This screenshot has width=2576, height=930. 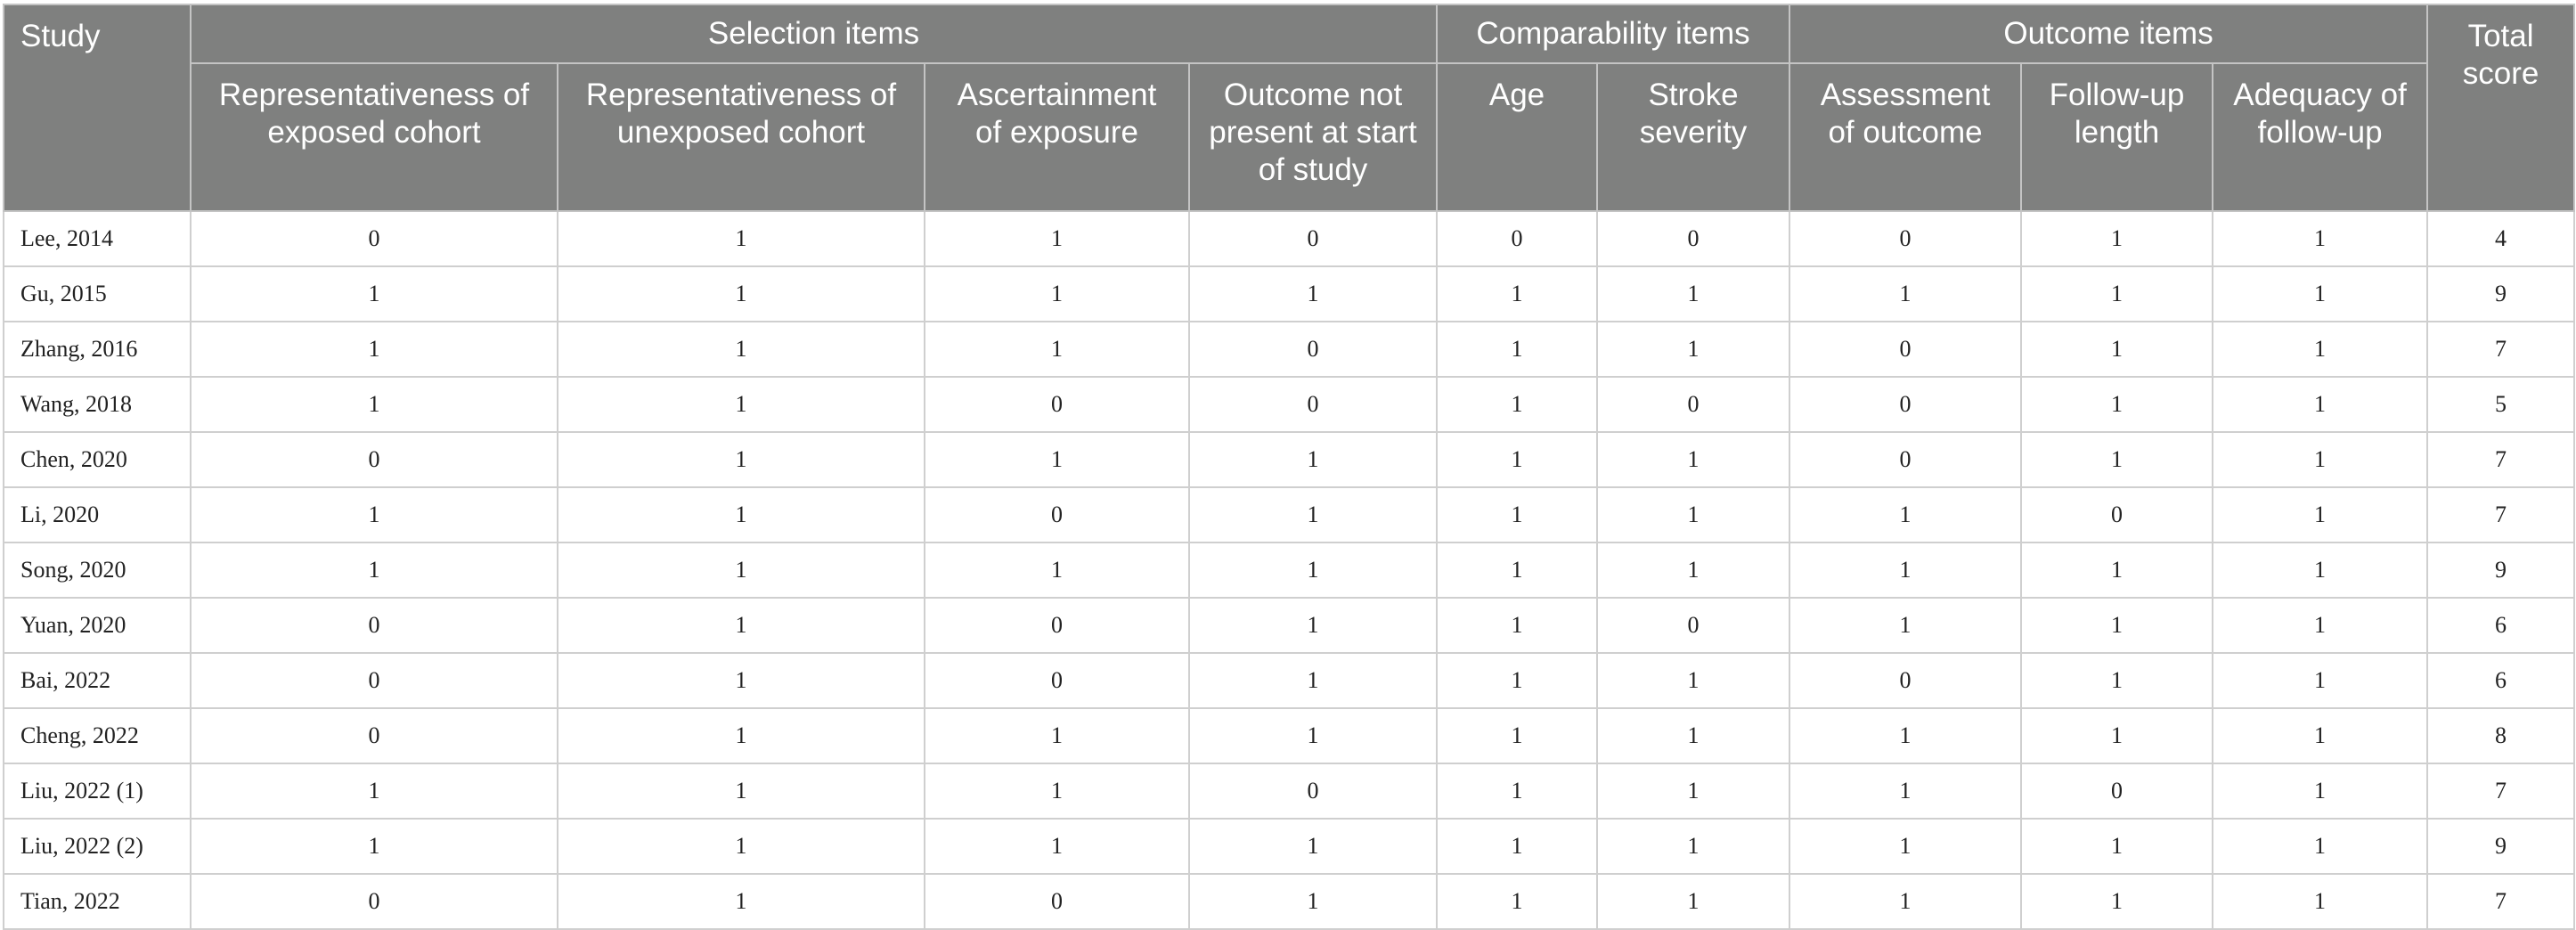 What do you see at coordinates (98, 404) in the screenshot?
I see `study-cell: Wang, 2018` at bounding box center [98, 404].